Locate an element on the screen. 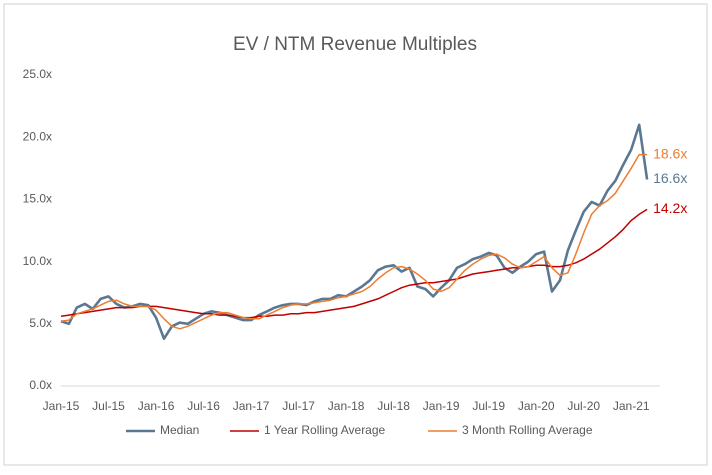  x-tick-label: Jan-19 is located at coordinates (441, 406).